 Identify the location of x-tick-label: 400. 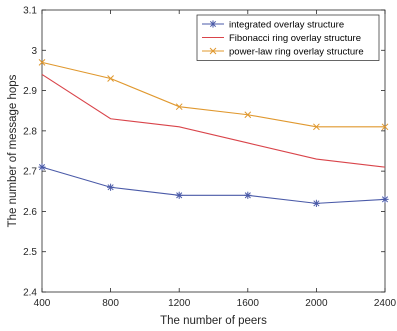
(42, 303).